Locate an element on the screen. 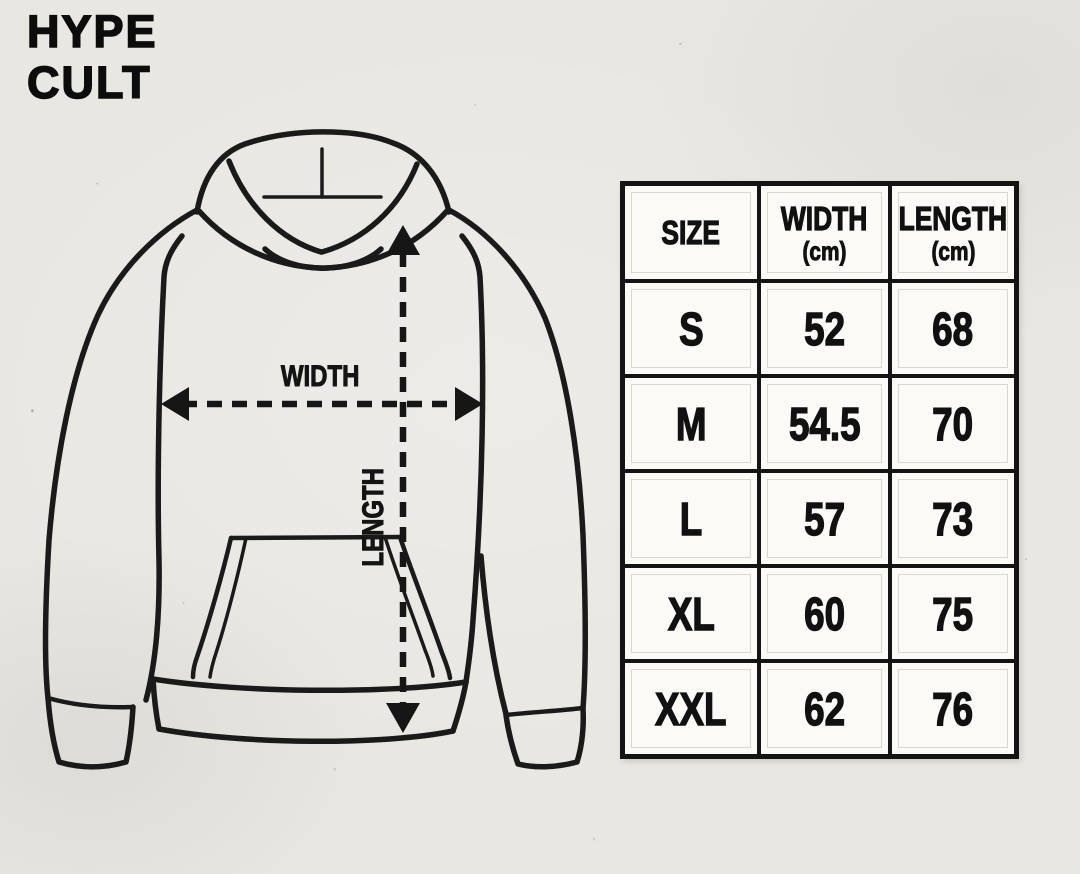  size-value: S is located at coordinates (691, 328).